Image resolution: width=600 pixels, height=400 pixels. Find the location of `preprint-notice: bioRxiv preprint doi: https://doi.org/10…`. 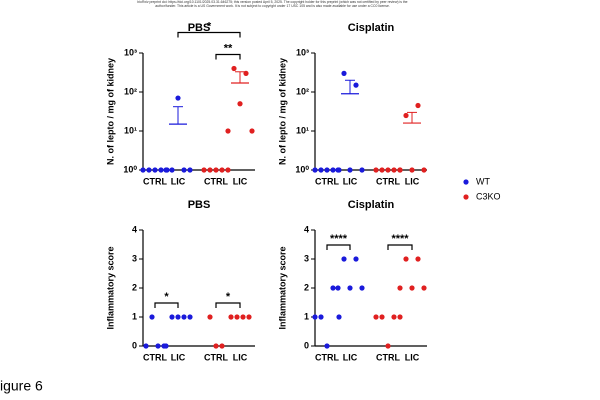

preprint-notice: bioRxiv preprint doi: https://doi.org/10… is located at coordinates (272, 4).